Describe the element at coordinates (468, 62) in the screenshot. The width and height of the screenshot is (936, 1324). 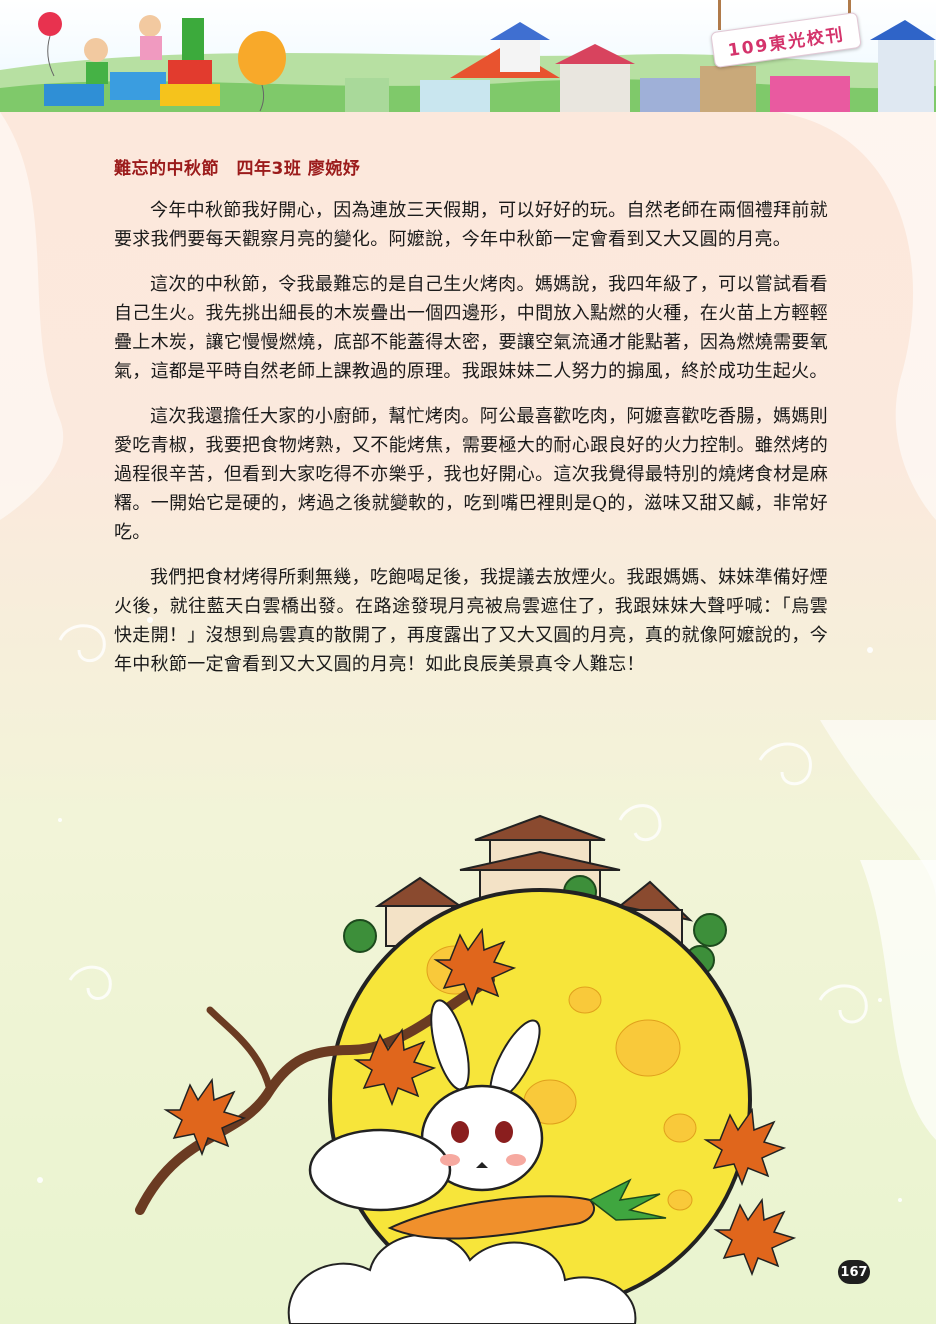
I see `header-illustration` at that location.